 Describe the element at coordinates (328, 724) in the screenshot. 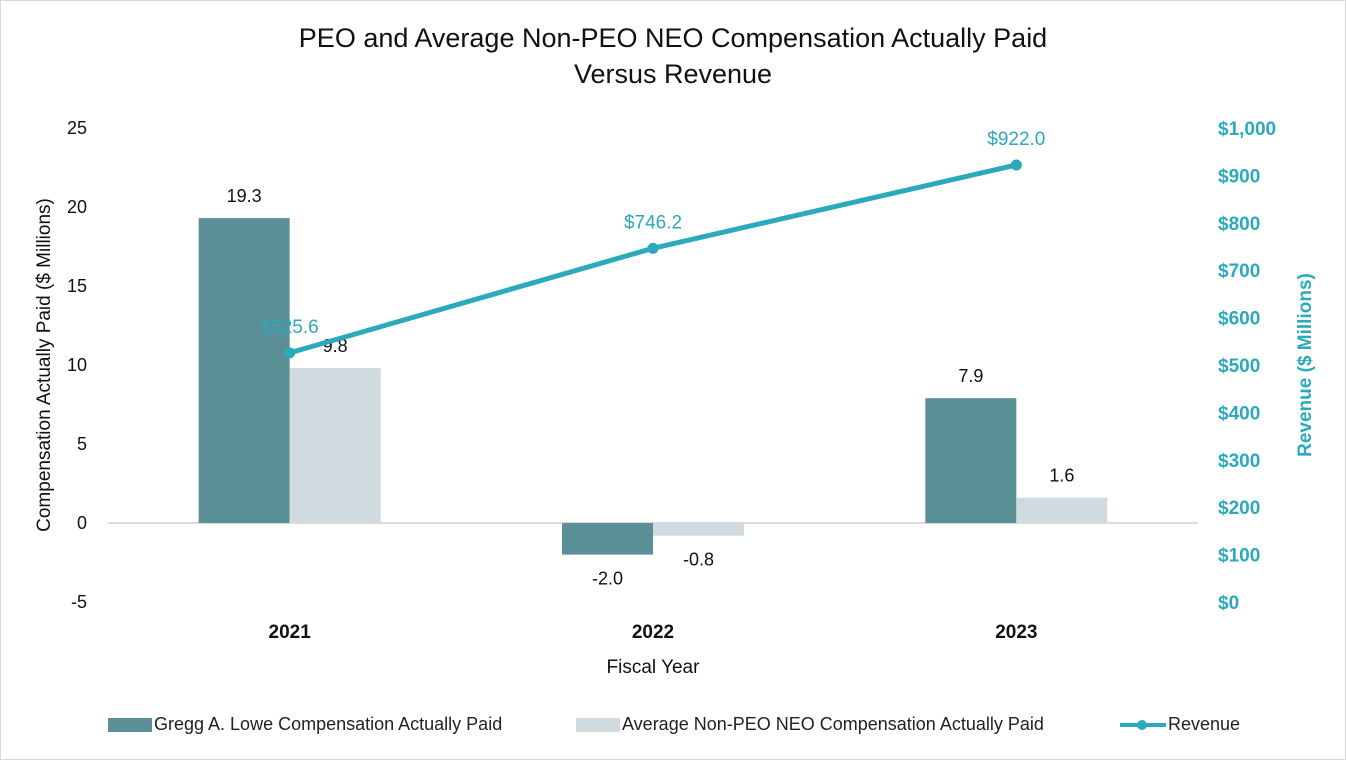

I see `legend-label-peo: Gregg A. Lowe Compensation Actually Paid` at that location.